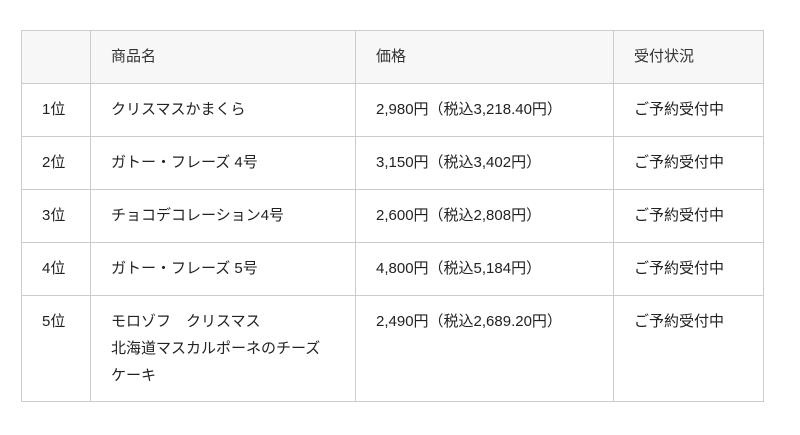 Image resolution: width=800 pixels, height=435 pixels. What do you see at coordinates (223, 348) in the screenshot?
I see `product-name-cell: モロゾフ クリスマス 北海道マスカルポーネのチーズ ケーキ` at bounding box center [223, 348].